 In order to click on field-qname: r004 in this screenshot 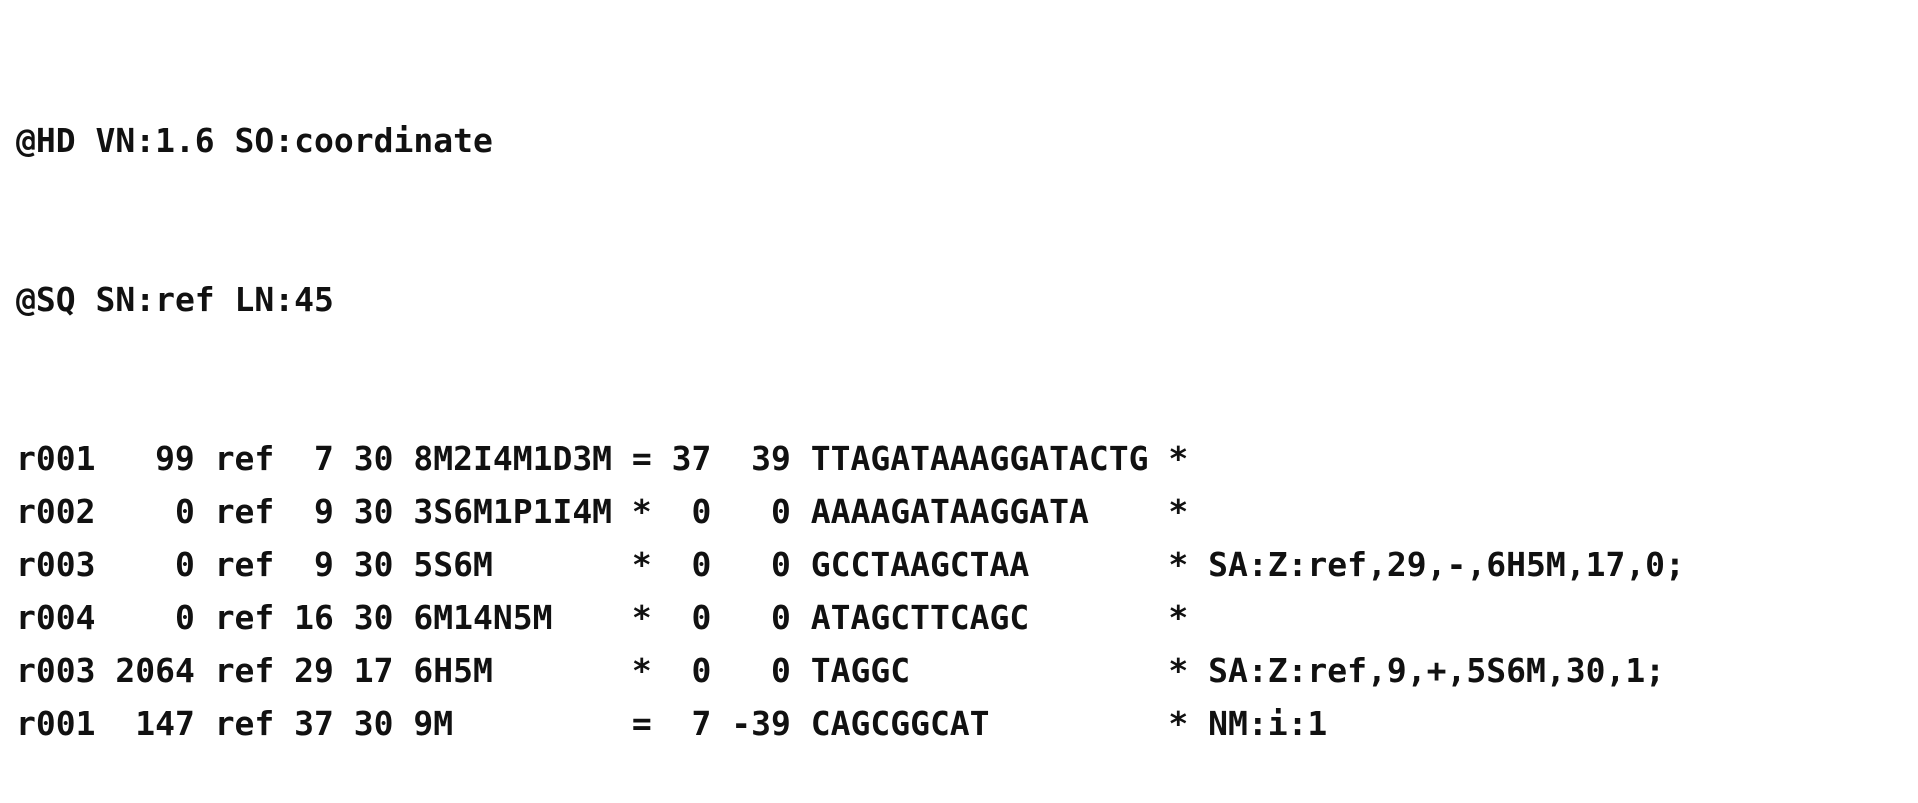, I will do `click(56, 617)`.